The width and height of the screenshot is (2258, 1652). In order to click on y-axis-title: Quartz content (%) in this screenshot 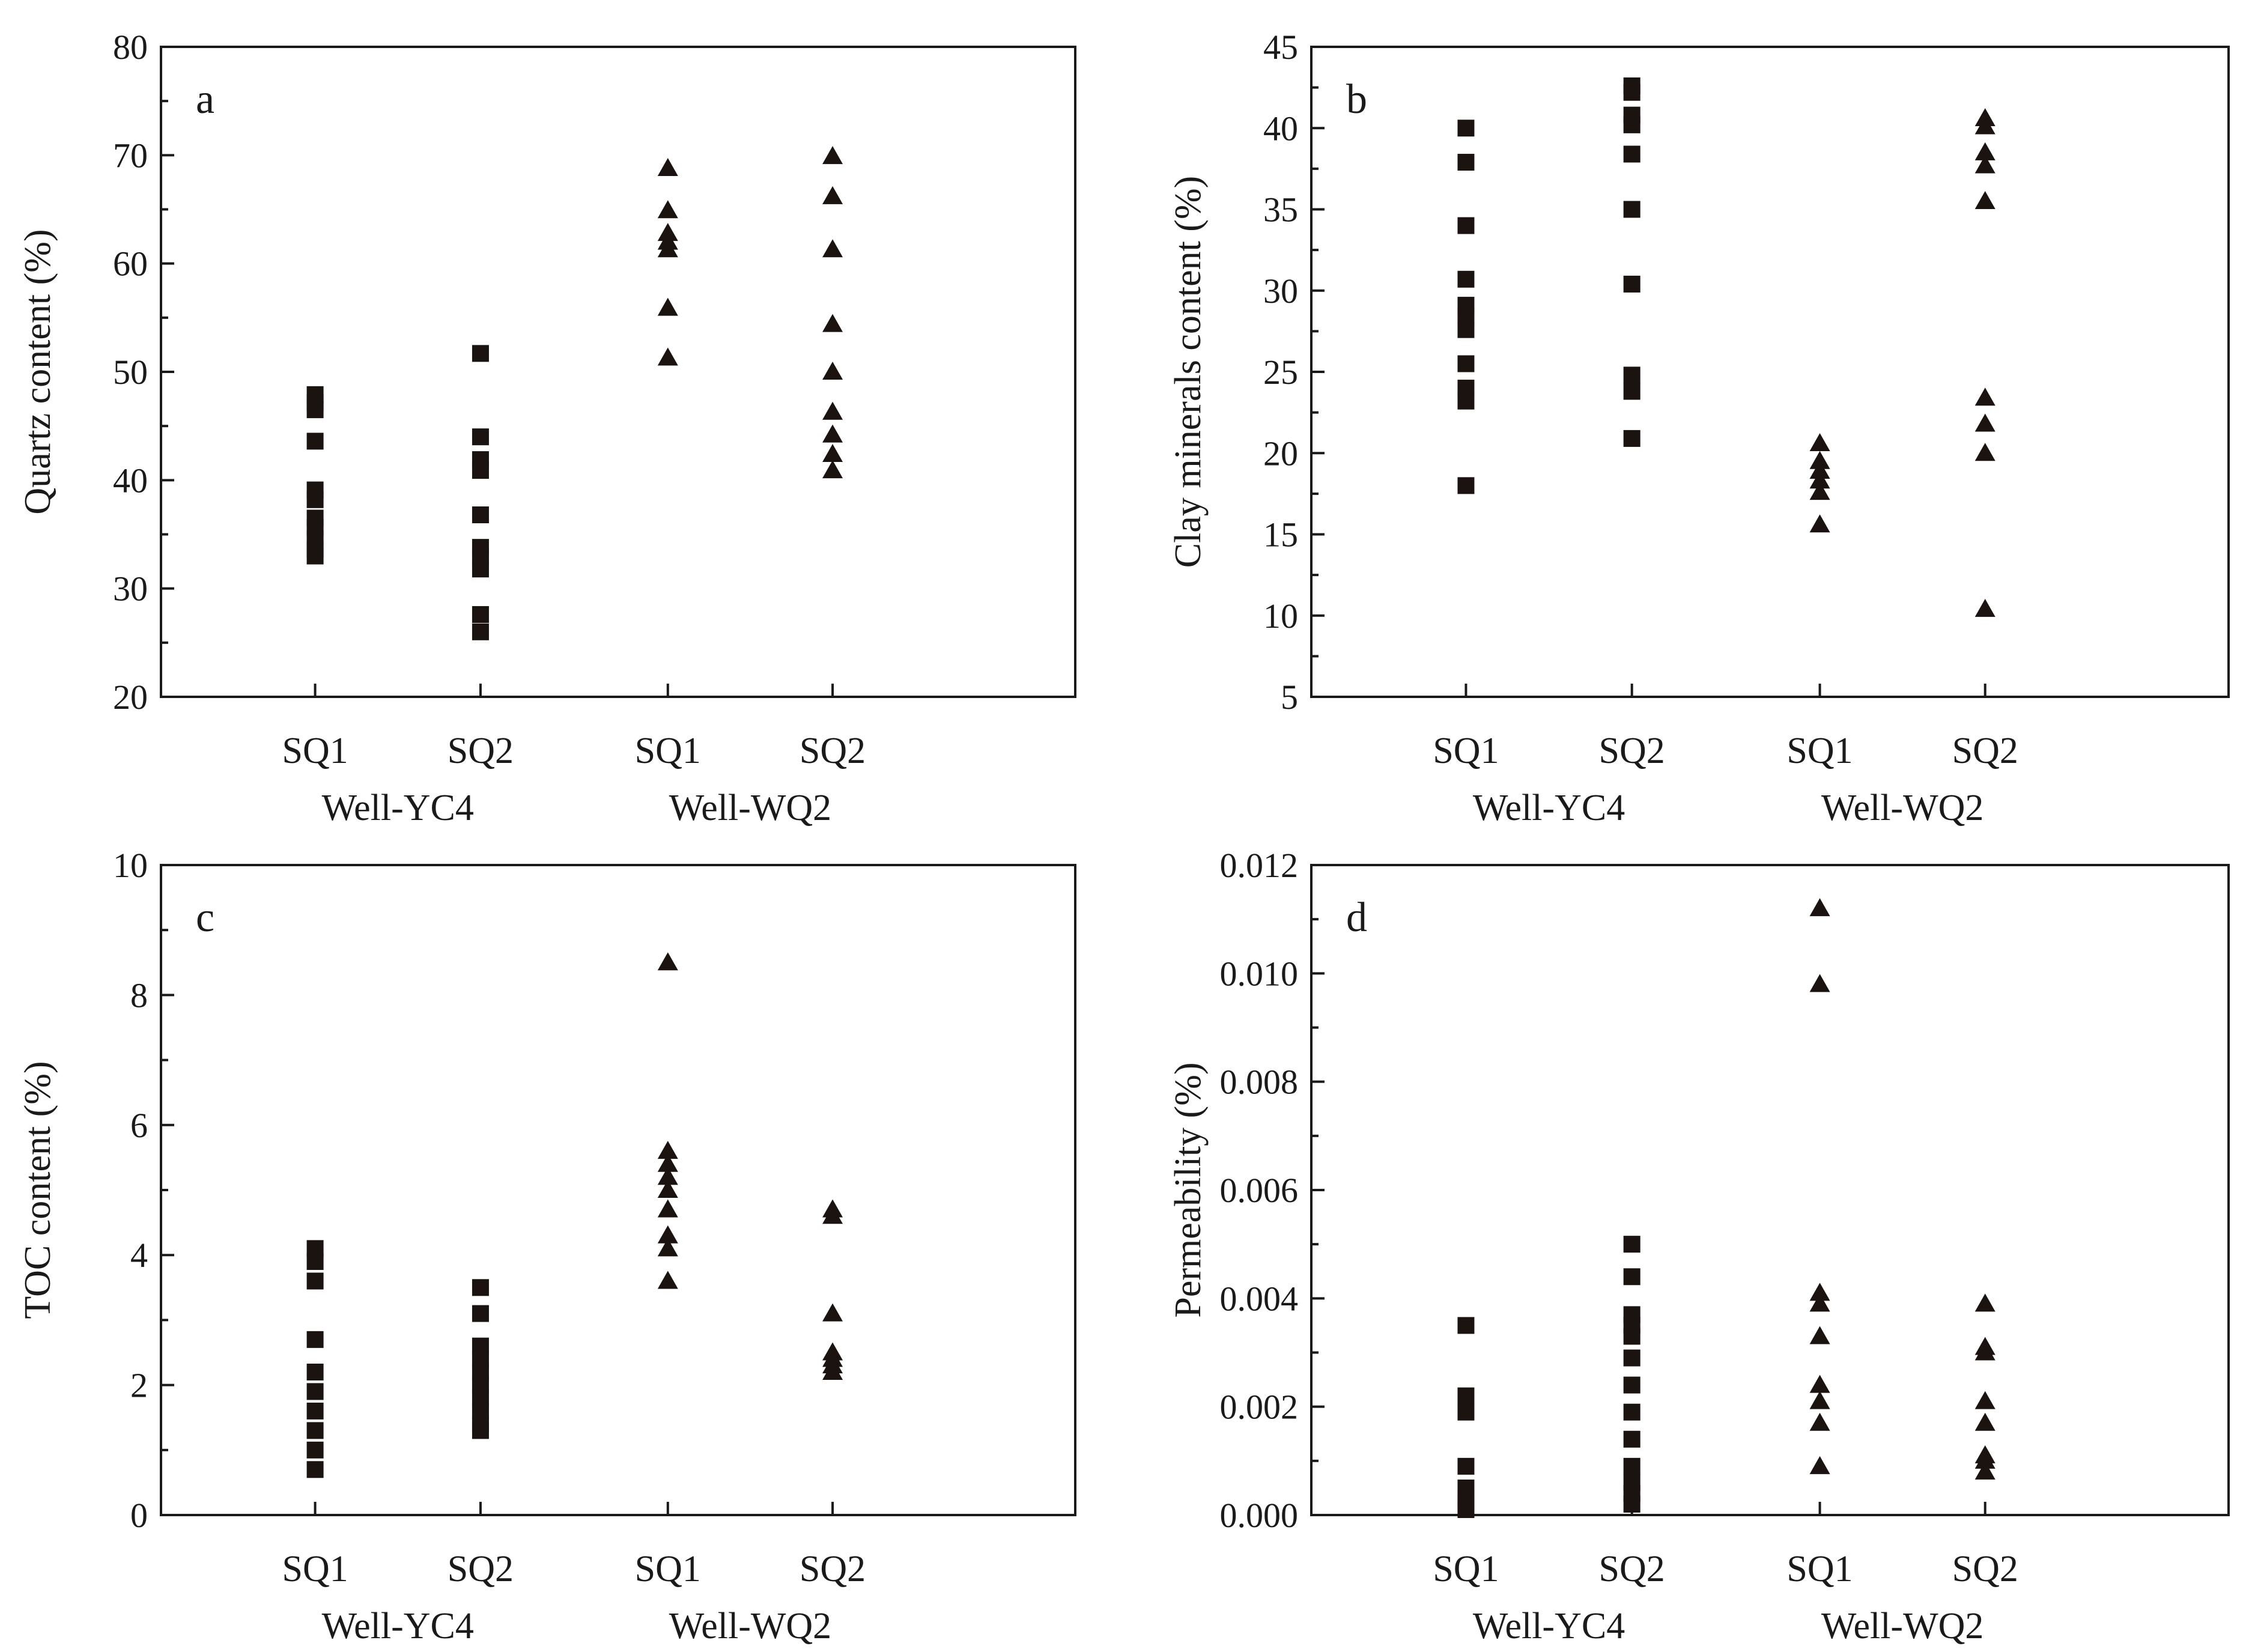, I will do `click(37, 371)`.